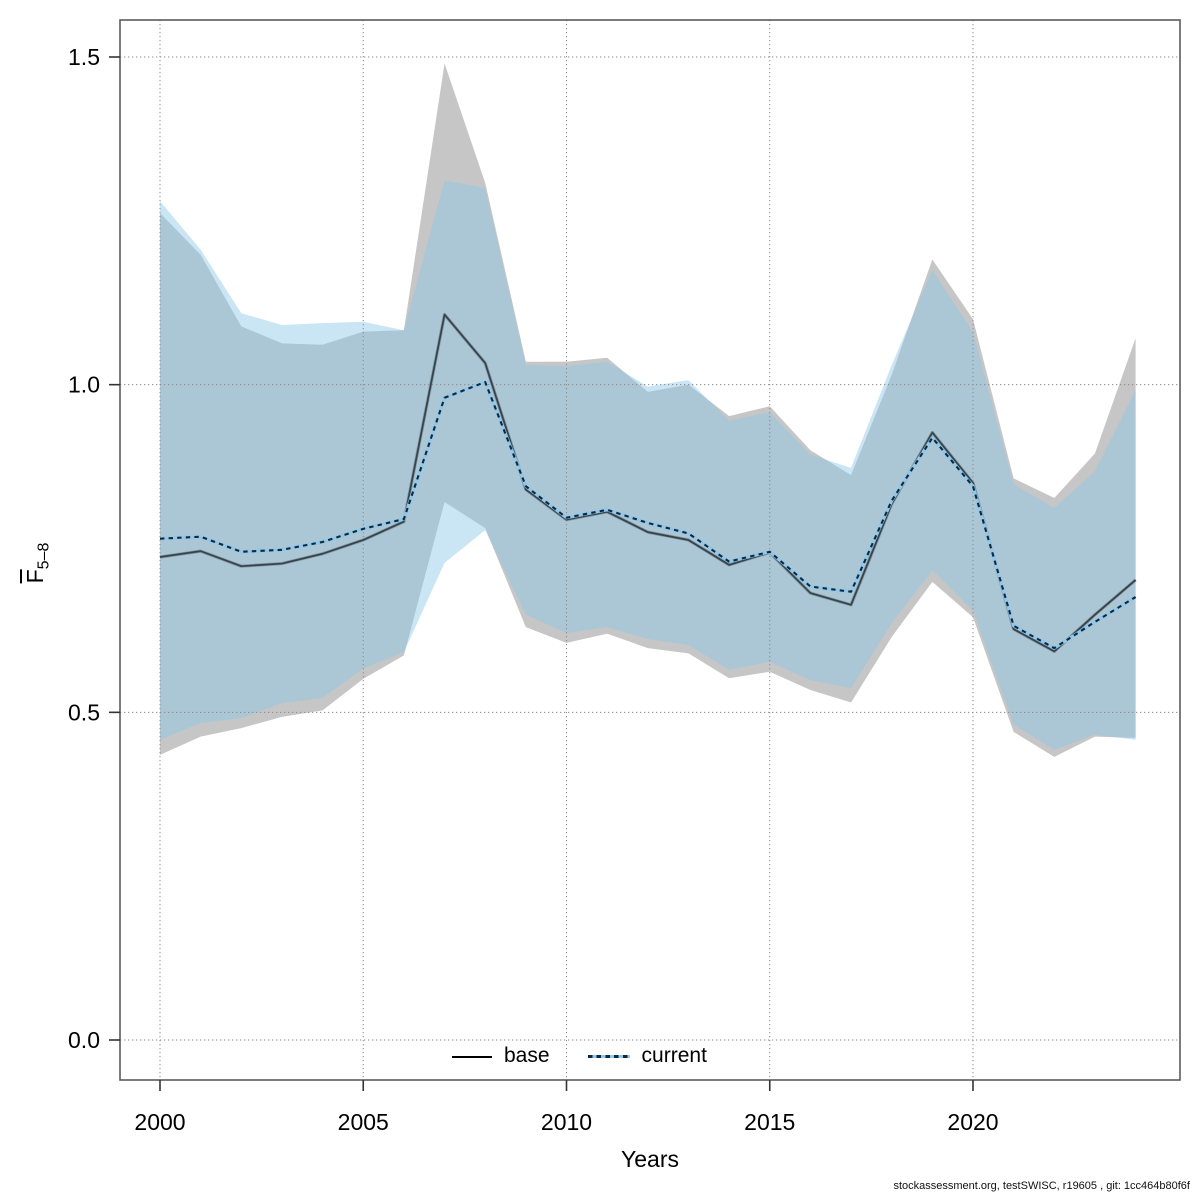  I want to click on legend-item-current: current, so click(647, 1056).